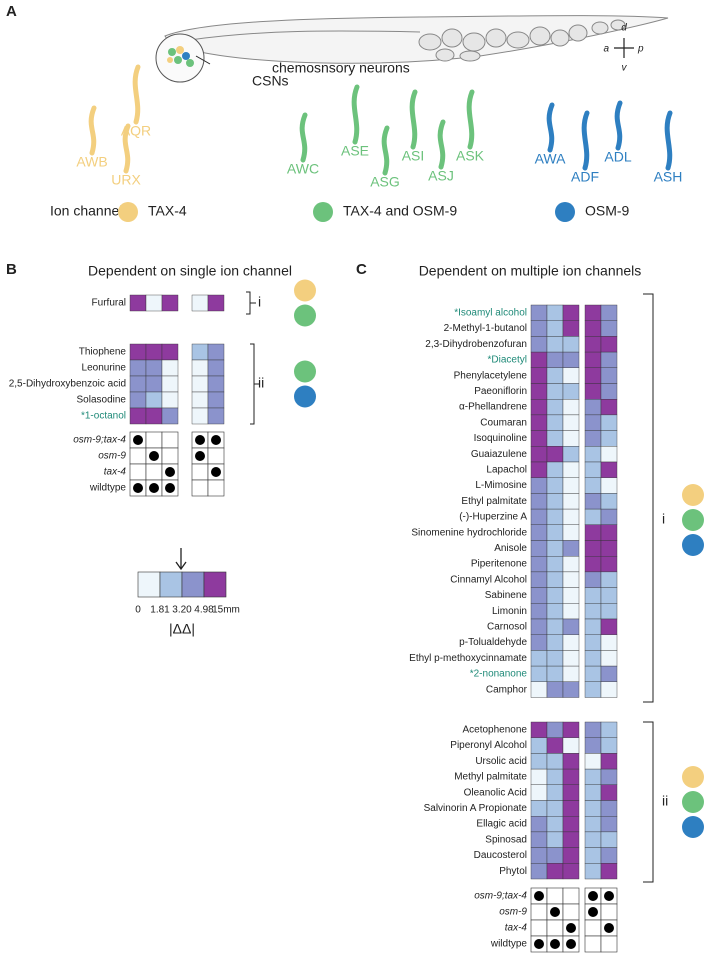 The width and height of the screenshot is (708, 964). I want to click on scale-tick-label: 0, so click(138, 610).